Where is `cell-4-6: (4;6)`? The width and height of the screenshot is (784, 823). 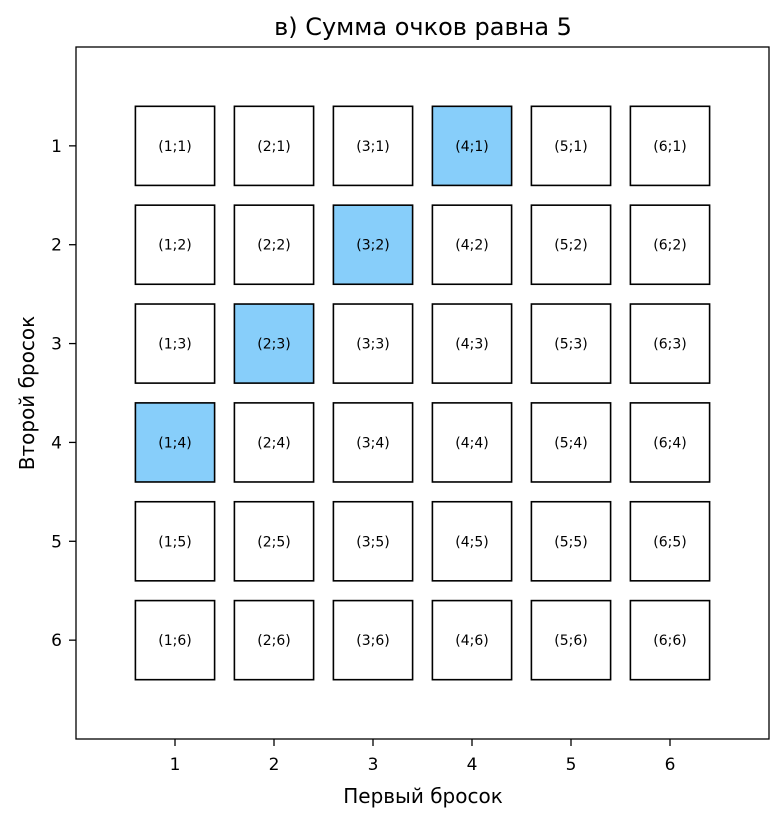 cell-4-6: (4;6) is located at coordinates (472, 640).